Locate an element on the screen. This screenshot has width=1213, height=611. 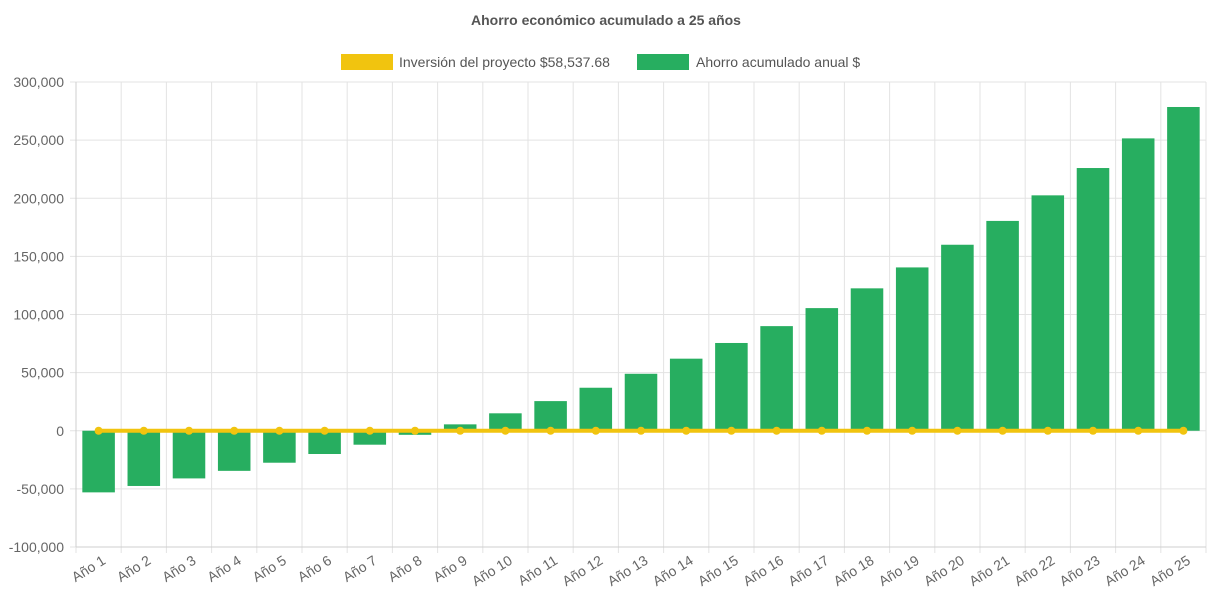
x-tick-label: Año 23 is located at coordinates (1079, 570).